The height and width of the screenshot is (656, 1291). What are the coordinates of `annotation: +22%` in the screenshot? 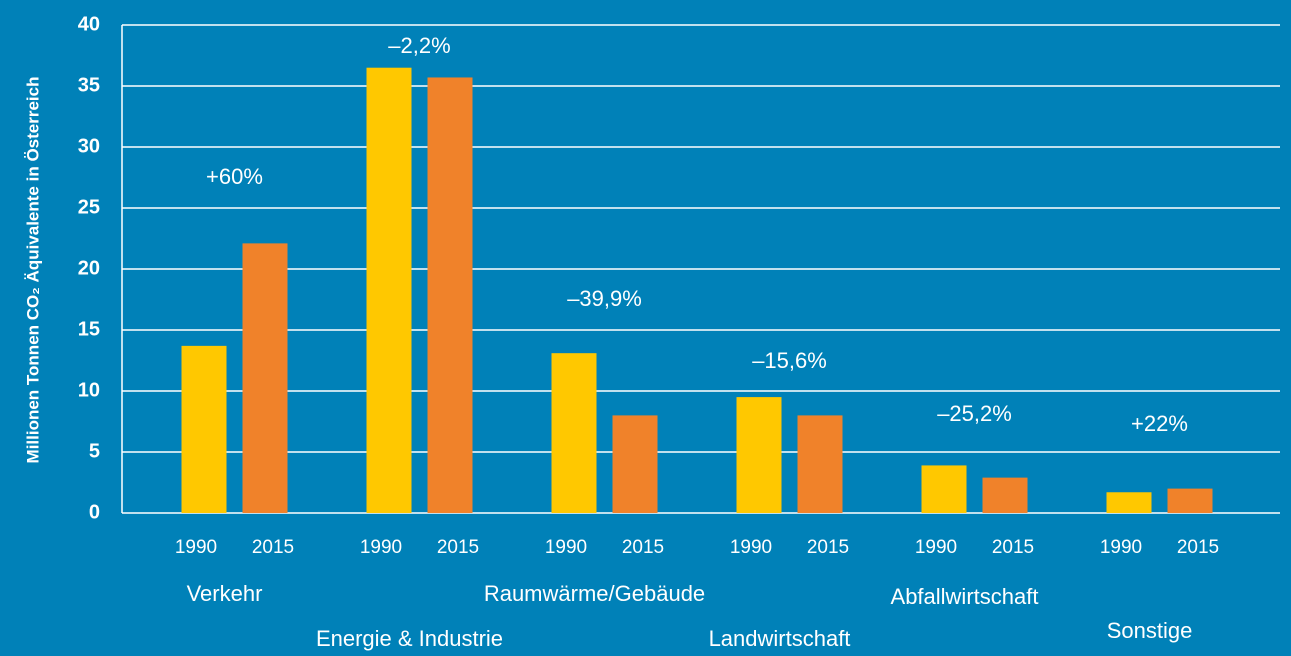 It's located at (1159, 423).